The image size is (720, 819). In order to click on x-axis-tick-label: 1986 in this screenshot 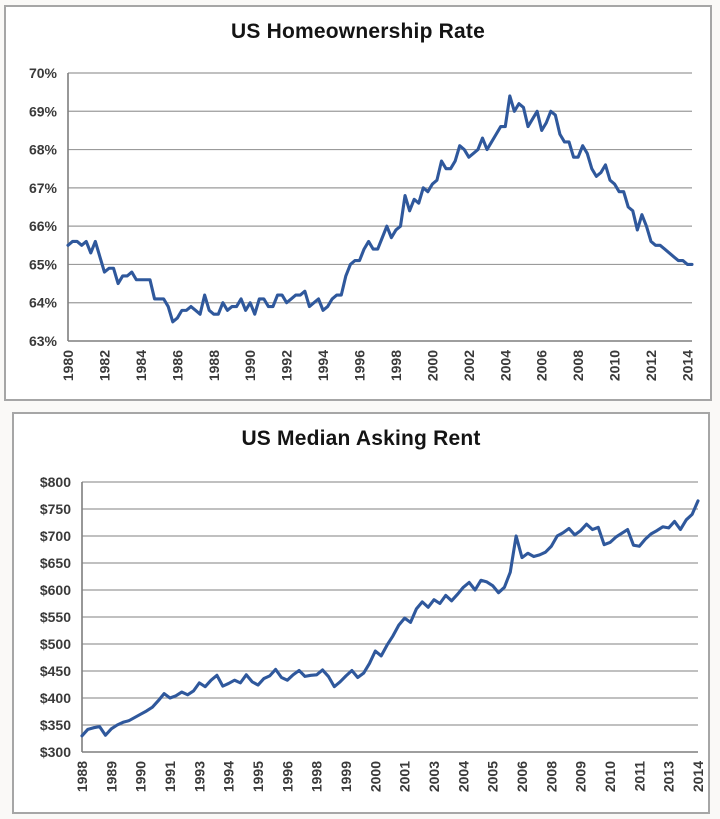, I will do `click(177, 365)`.